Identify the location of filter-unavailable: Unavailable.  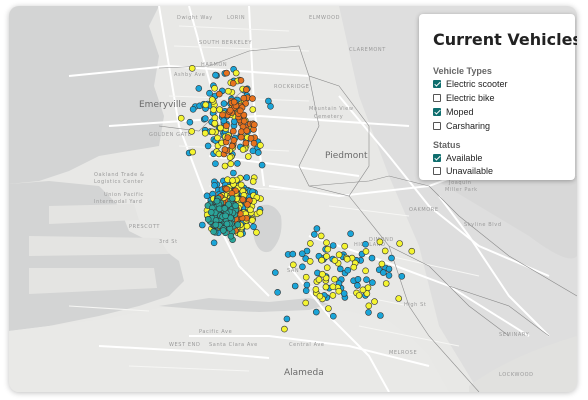
(463, 171).